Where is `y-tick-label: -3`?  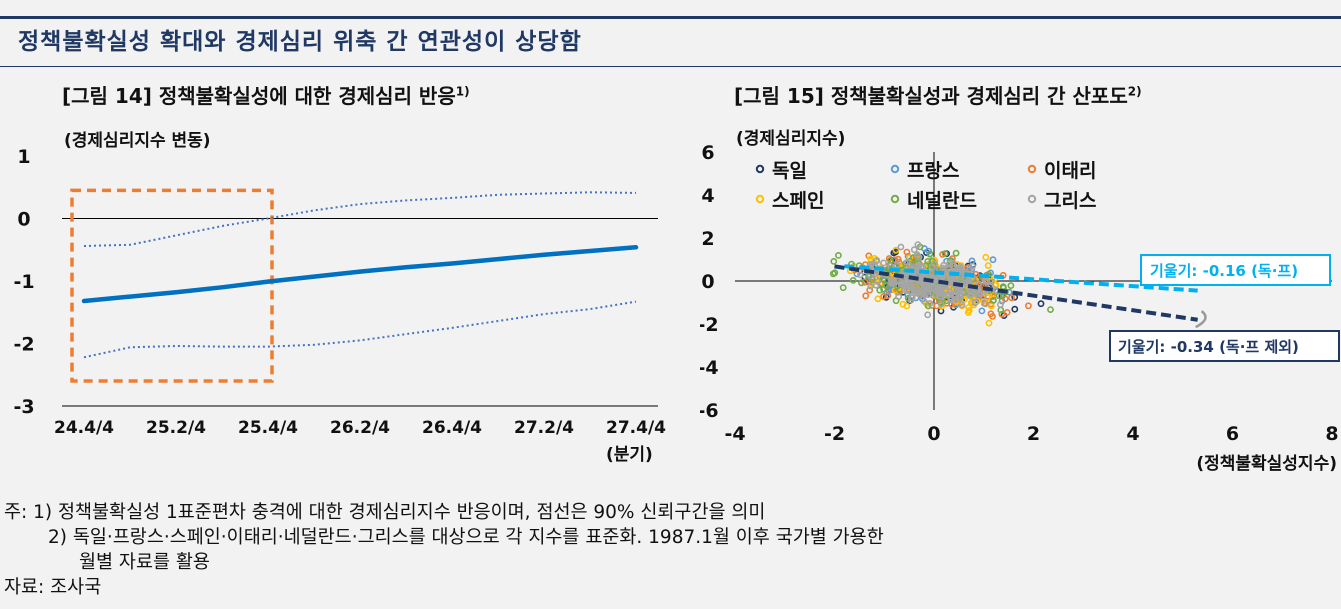
y-tick-label: -3 is located at coordinates (23, 407).